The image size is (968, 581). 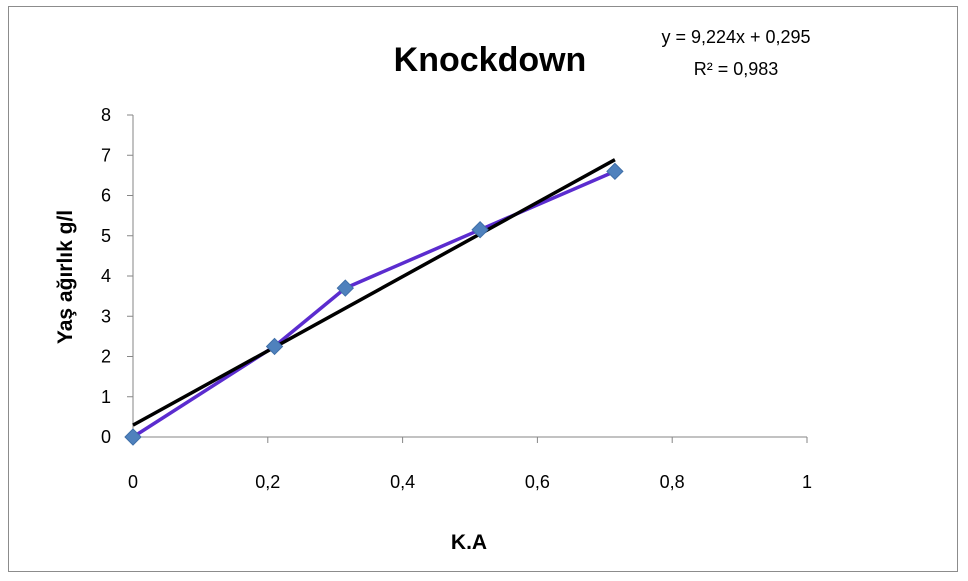 I want to click on x-tick-label: 1, so click(x=807, y=482).